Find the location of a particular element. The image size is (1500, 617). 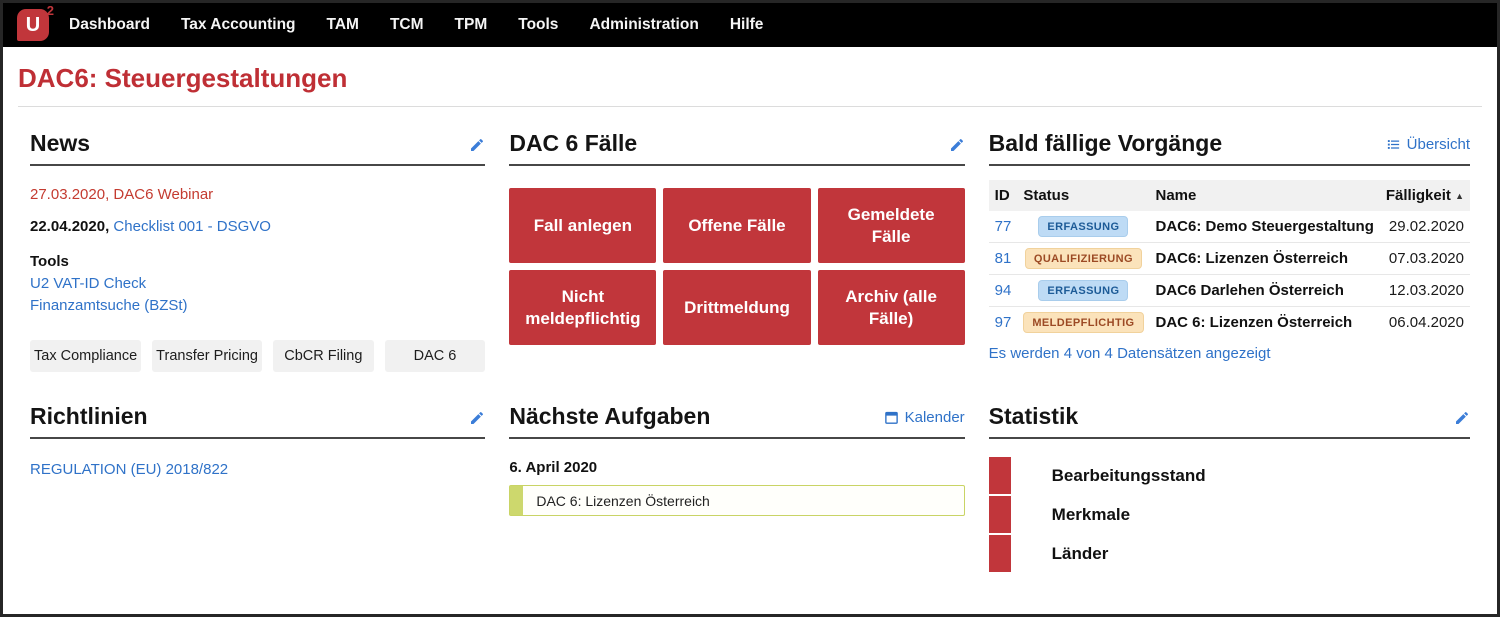

panel-statistik-title: Statistik is located at coordinates (1033, 416).